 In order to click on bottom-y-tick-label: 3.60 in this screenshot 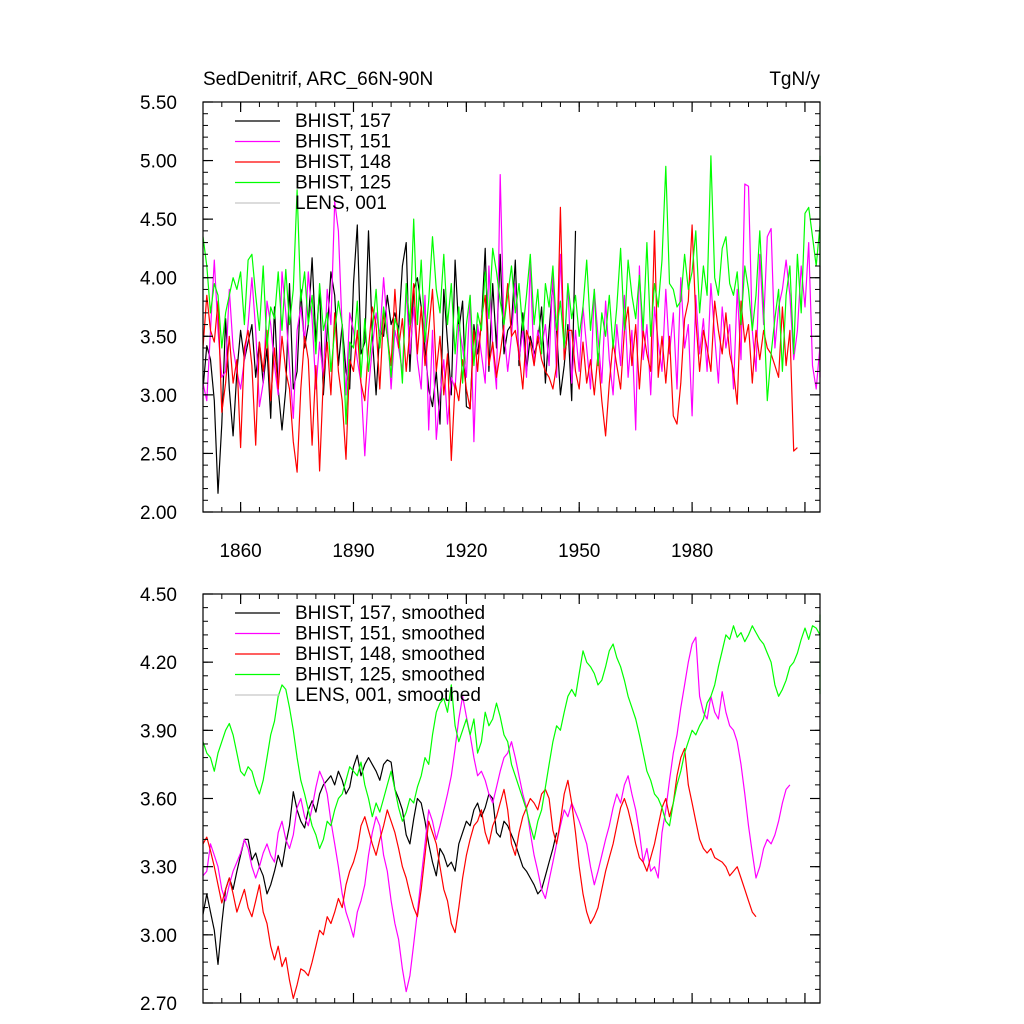, I will do `click(158, 800)`.